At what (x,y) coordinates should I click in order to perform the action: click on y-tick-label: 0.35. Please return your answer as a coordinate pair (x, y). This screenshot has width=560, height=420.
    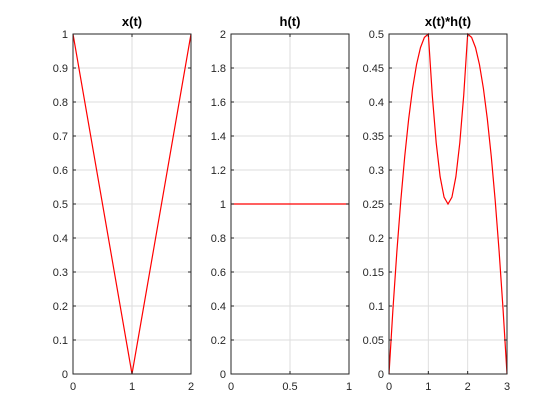
    Looking at the image, I should click on (373, 137).